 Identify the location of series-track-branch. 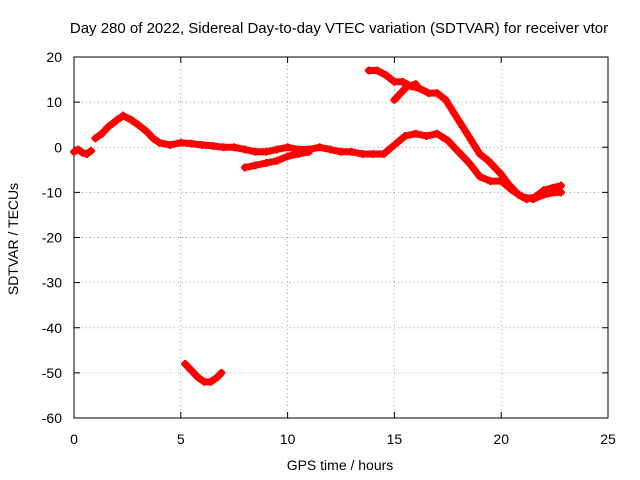
(405, 92).